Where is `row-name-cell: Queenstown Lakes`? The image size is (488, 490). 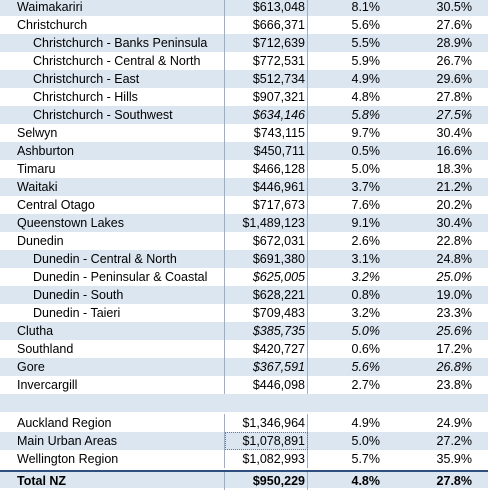
row-name-cell: Queenstown Lakes is located at coordinates (112, 223).